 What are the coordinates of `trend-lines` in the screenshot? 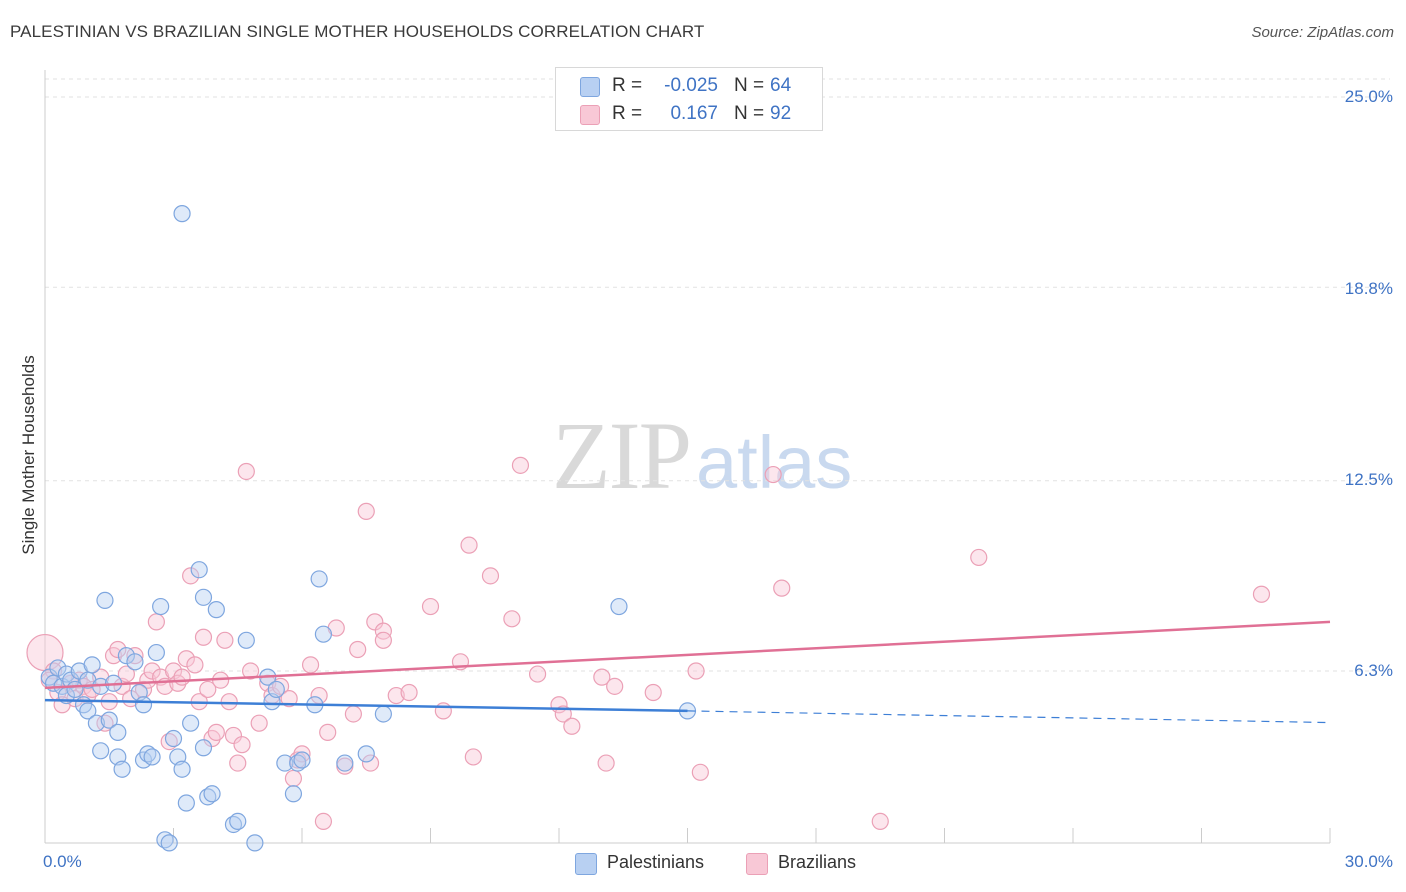 It's located at (687, 672).